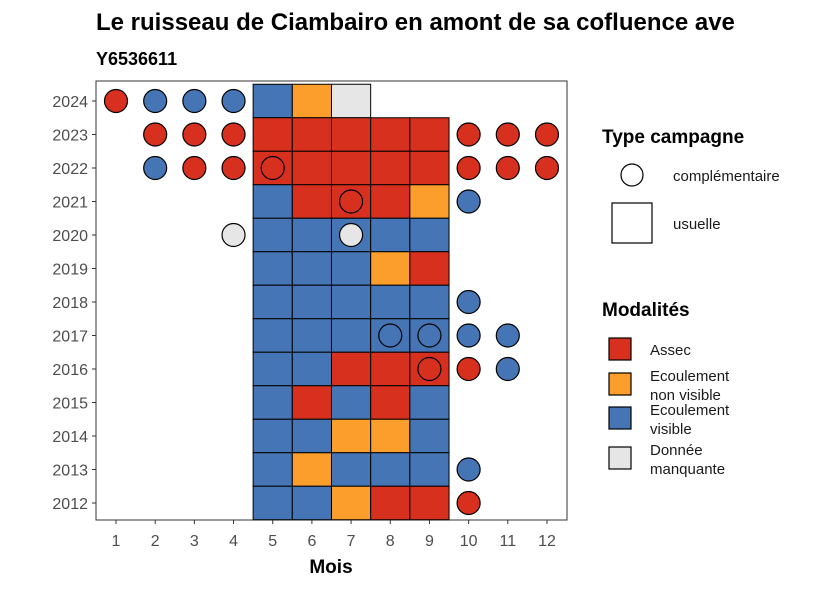 This screenshot has width=826, height=590. What do you see at coordinates (194, 101) in the screenshot?
I see `point-2024-m3` at bounding box center [194, 101].